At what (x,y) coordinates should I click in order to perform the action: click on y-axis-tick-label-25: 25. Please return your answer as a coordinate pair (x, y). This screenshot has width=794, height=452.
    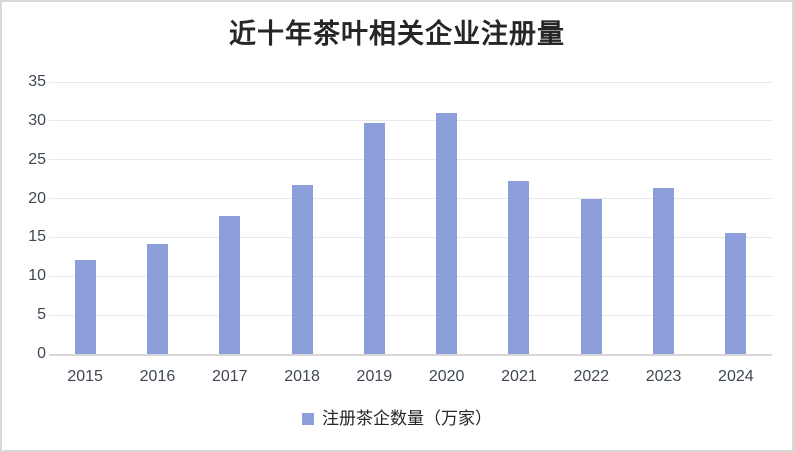
    Looking at the image, I should click on (37, 159).